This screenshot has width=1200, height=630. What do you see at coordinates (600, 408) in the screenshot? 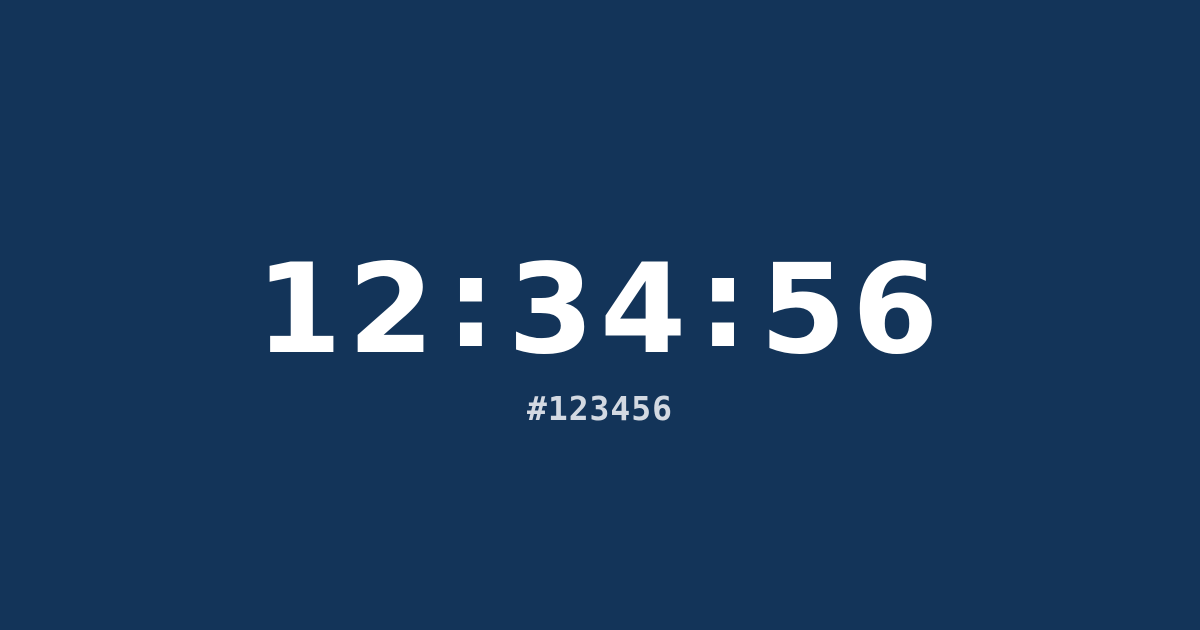
I see `hex-color-label: #123456` at bounding box center [600, 408].